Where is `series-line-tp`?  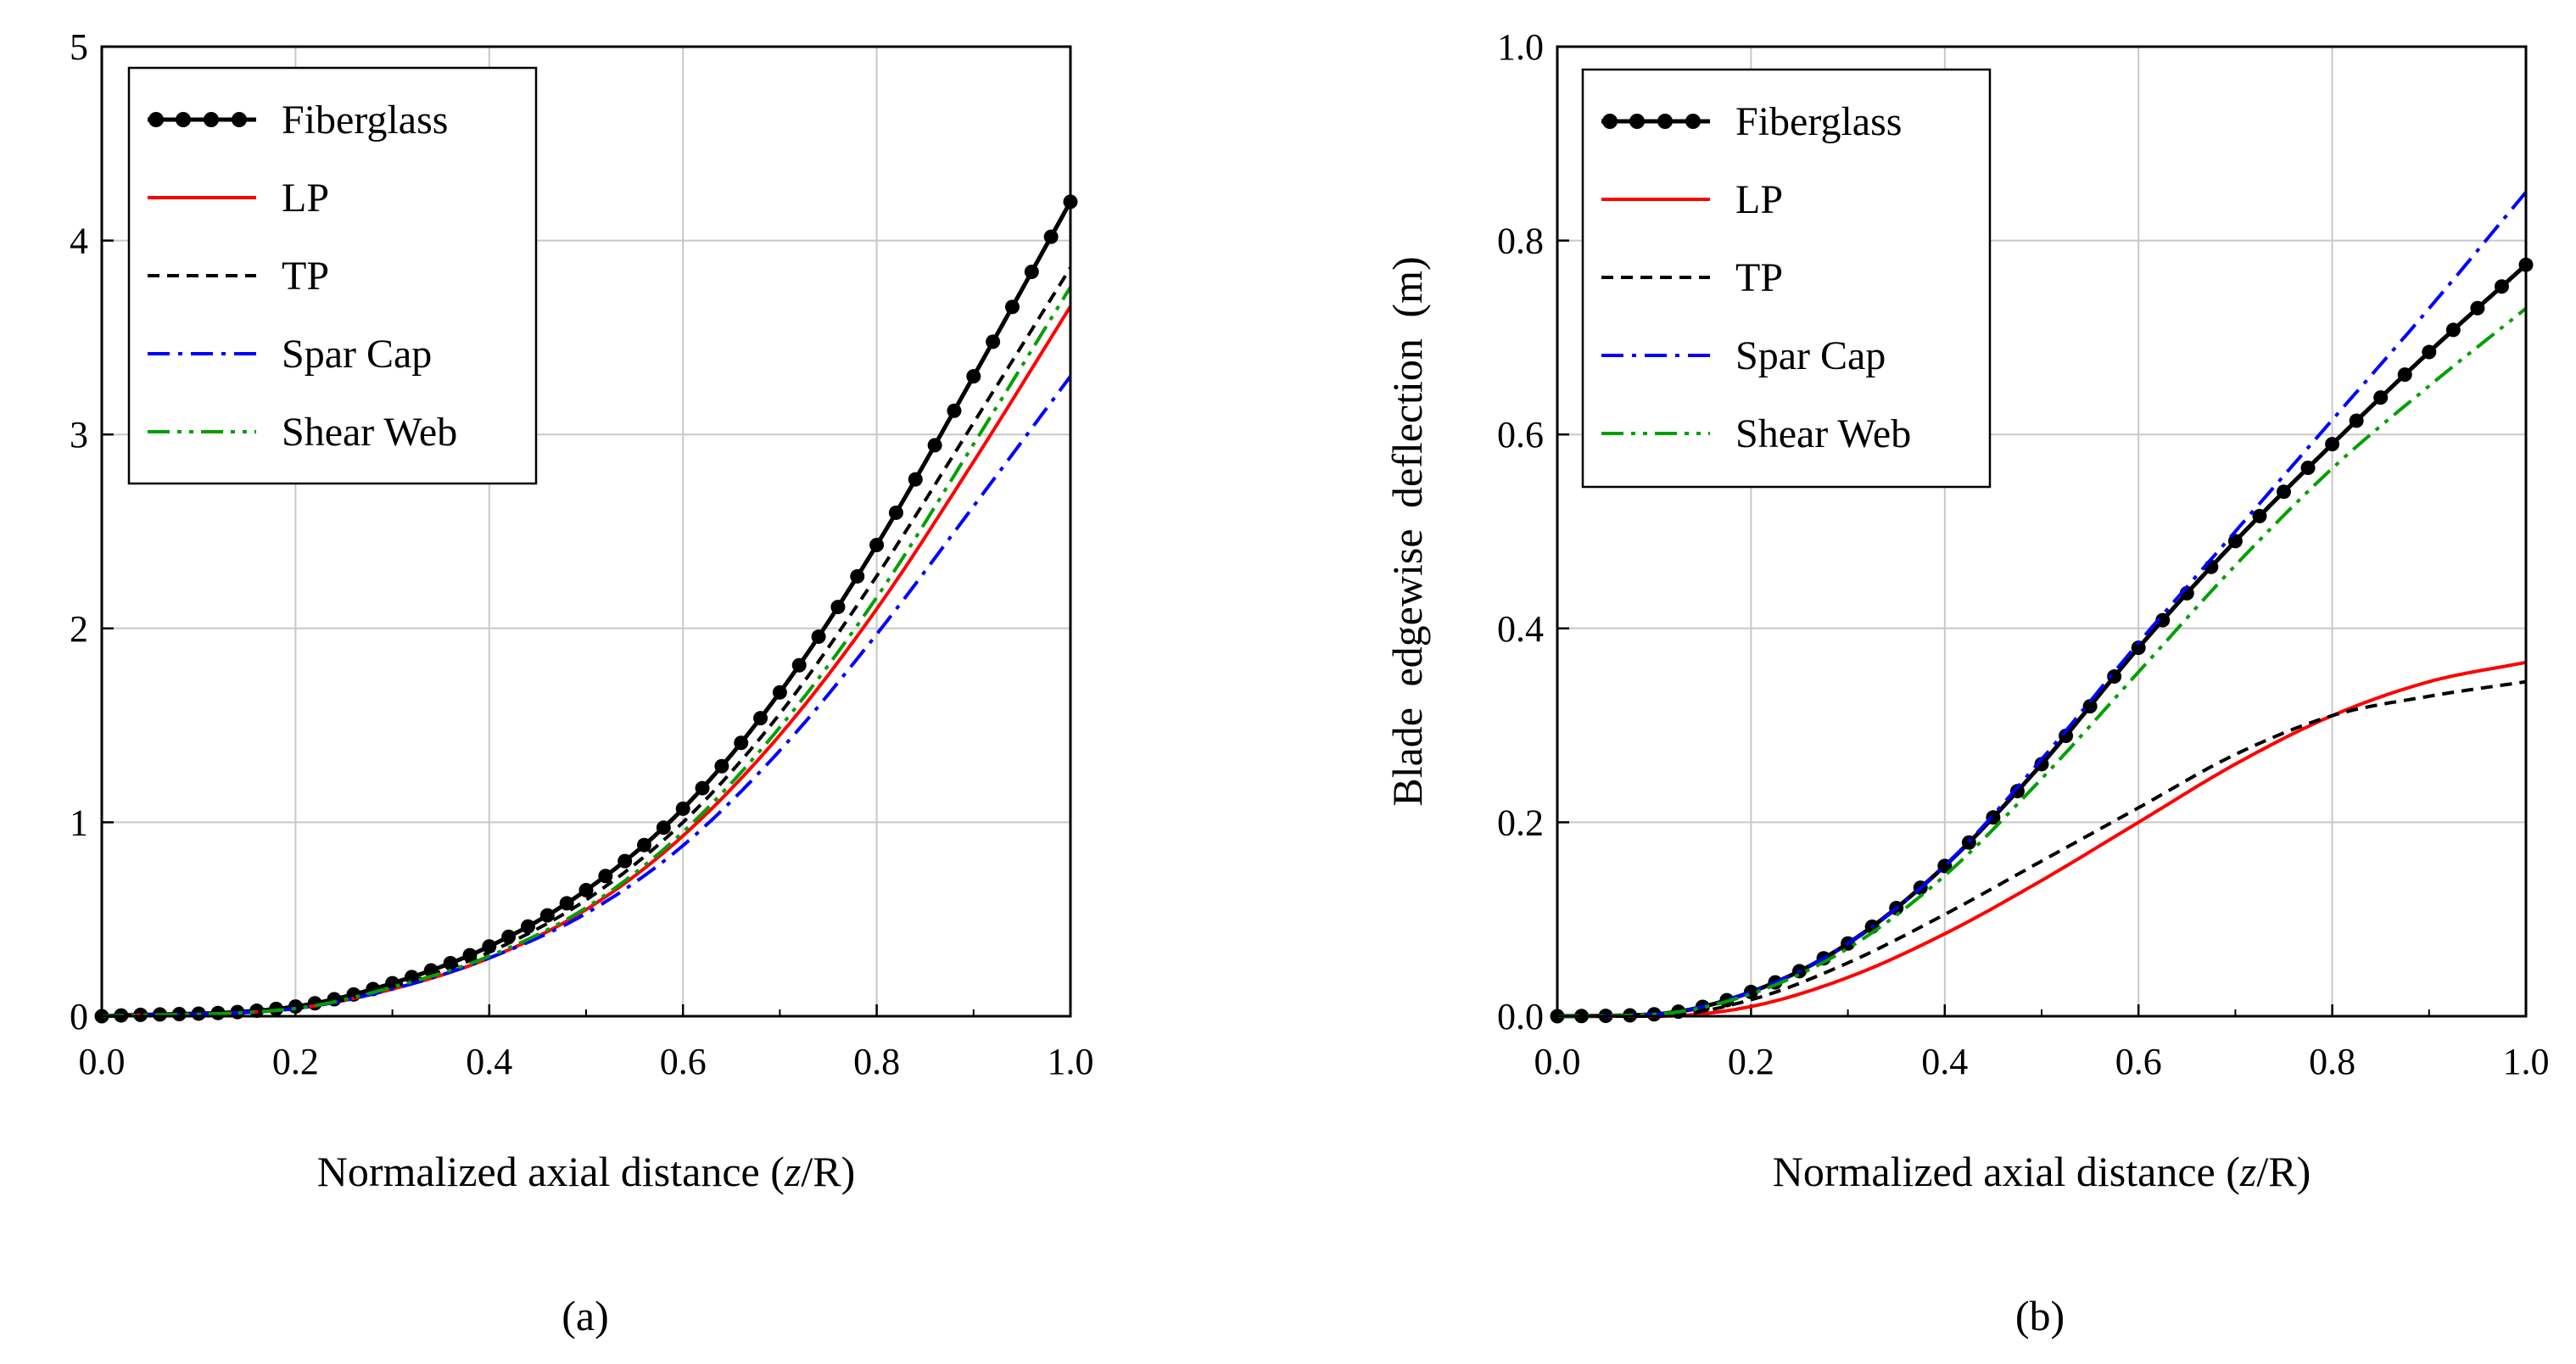
series-line-tp is located at coordinates (2042, 848).